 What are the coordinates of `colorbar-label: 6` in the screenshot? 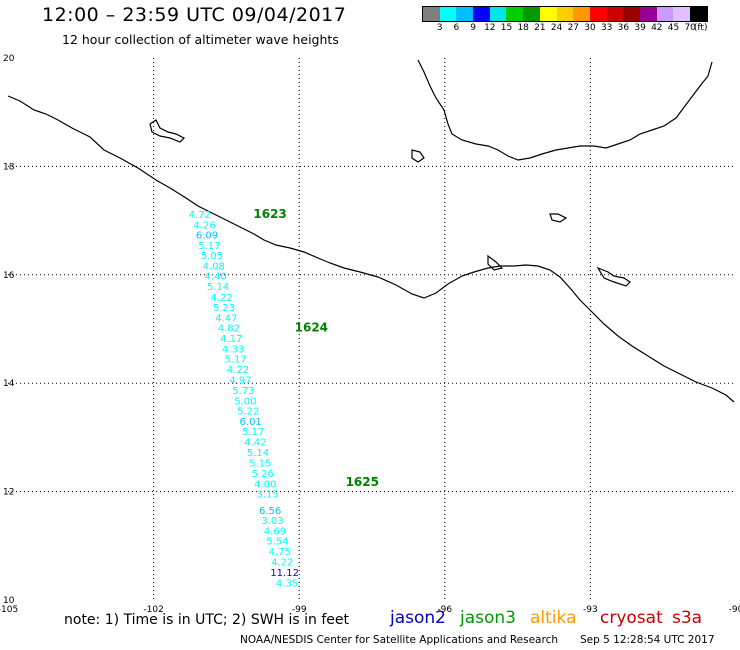 It's located at (456, 28).